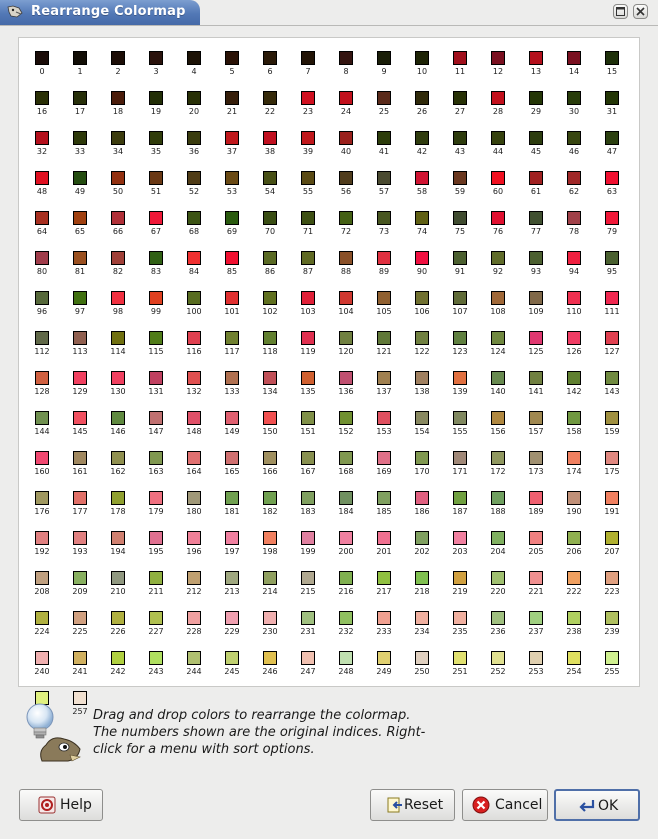 The width and height of the screenshot is (658, 839). Describe the element at coordinates (498, 428) in the screenshot. I see `colormap-entry: 156` at that location.